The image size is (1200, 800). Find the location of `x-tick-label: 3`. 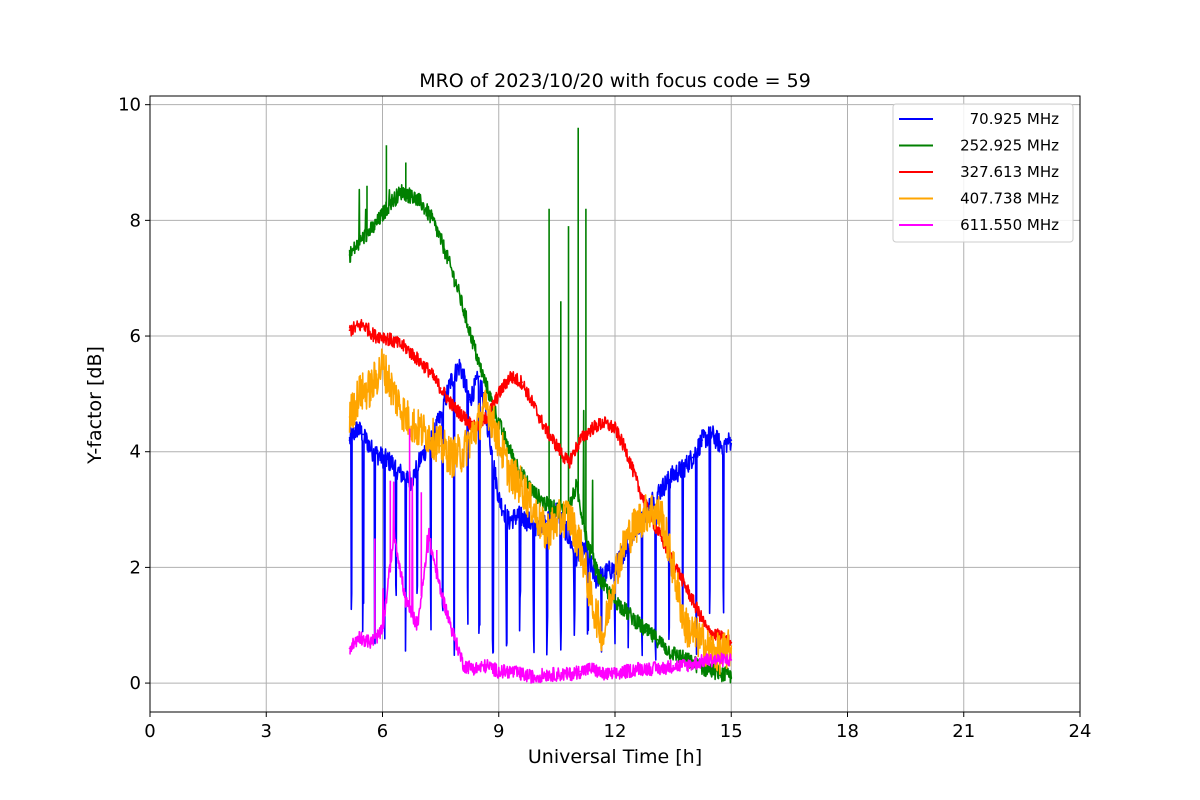

x-tick-label: 3 is located at coordinates (266, 731).